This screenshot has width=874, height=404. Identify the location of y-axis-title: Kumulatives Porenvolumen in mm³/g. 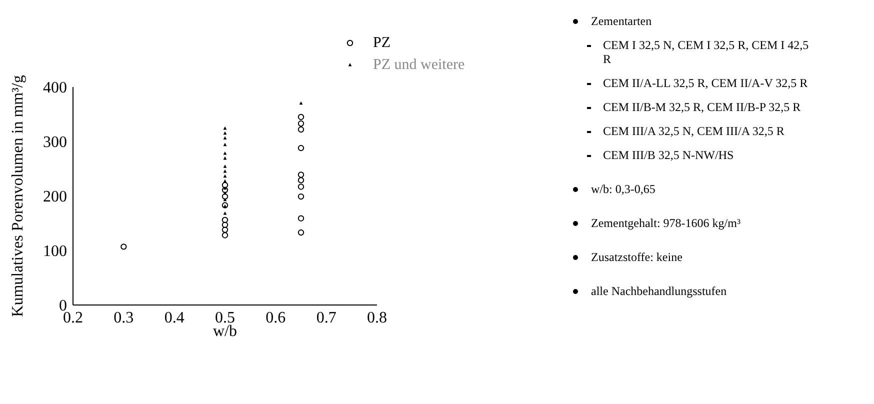
(18, 196).